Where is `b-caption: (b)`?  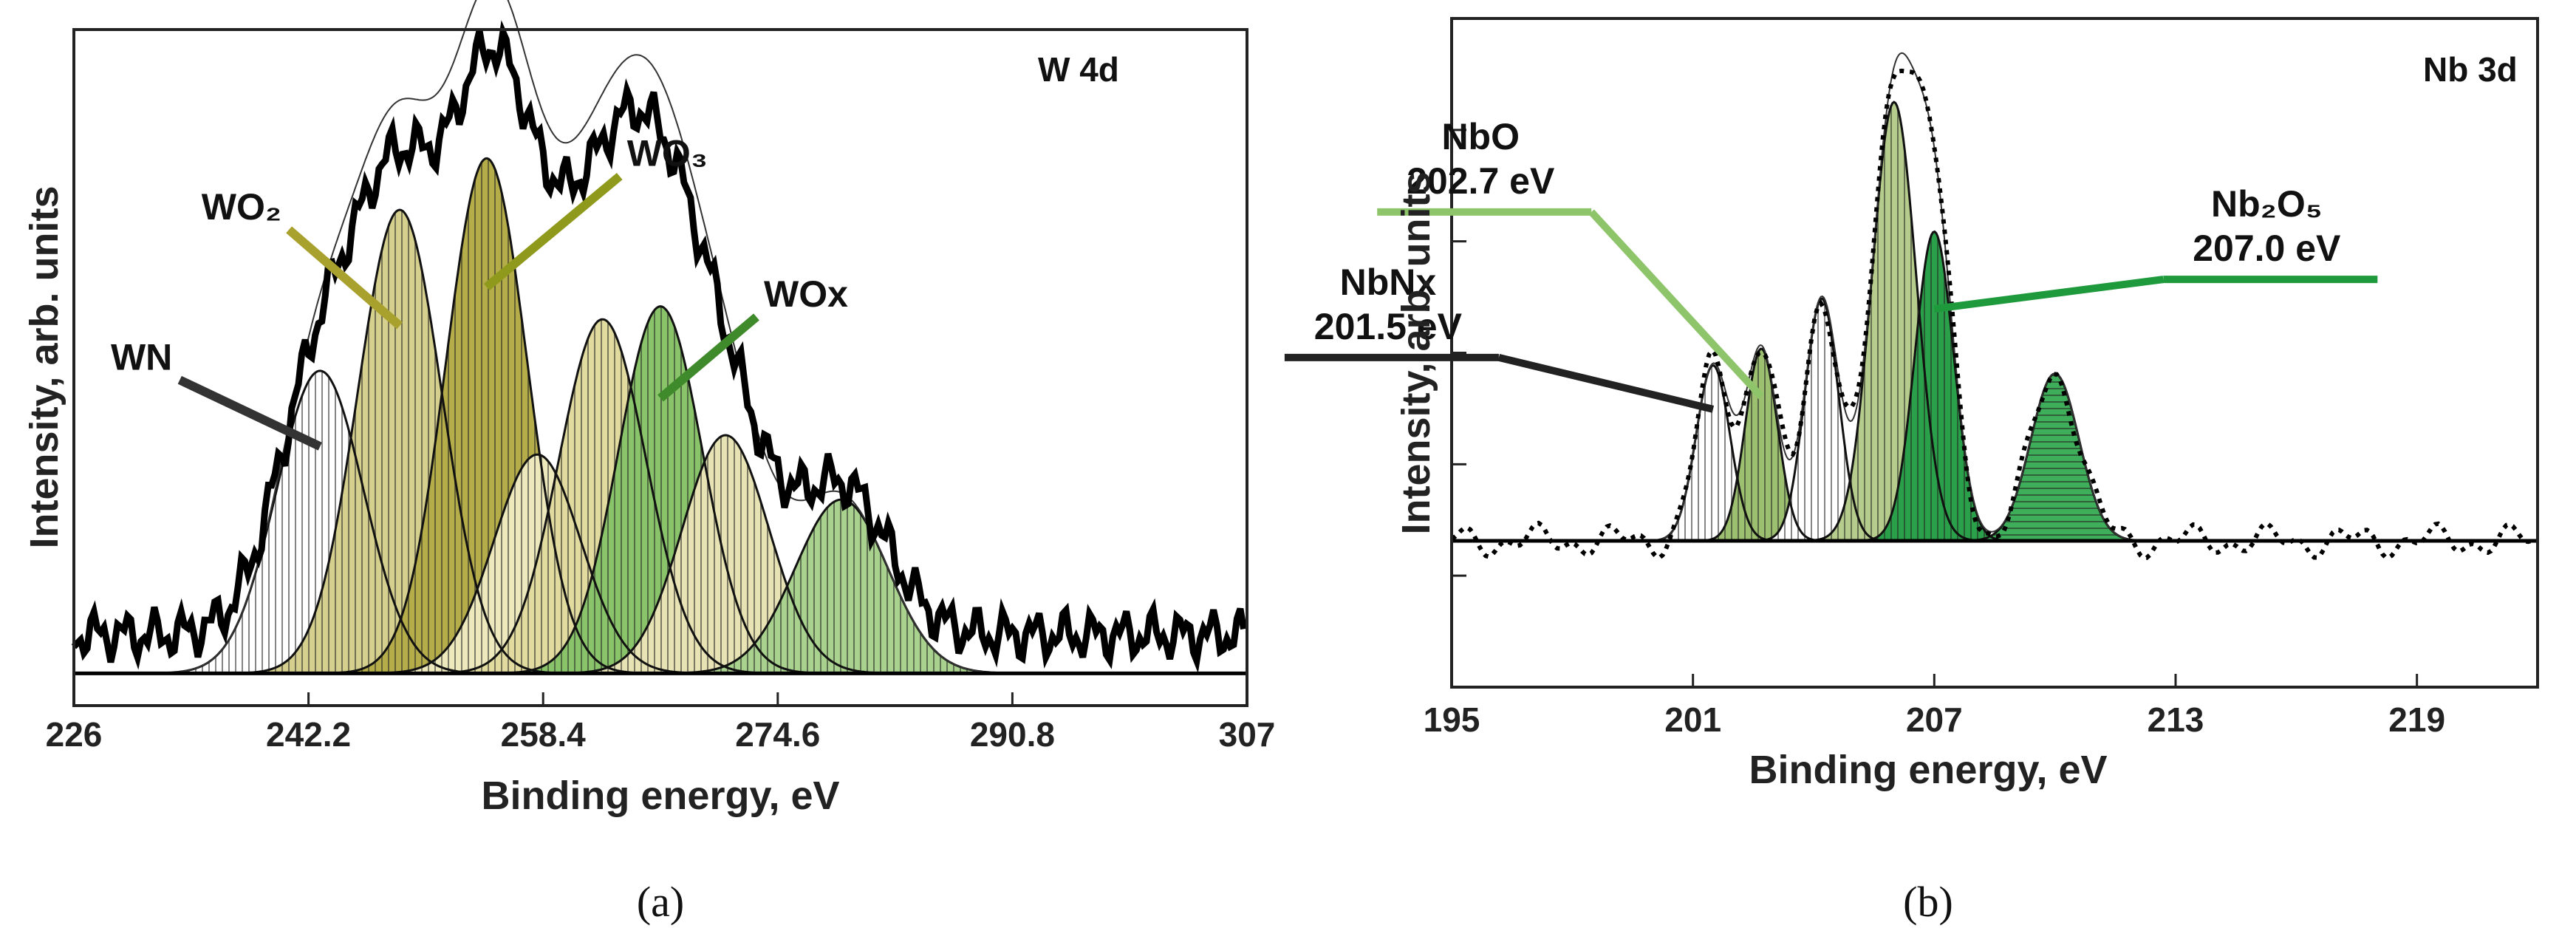 b-caption: (b) is located at coordinates (1928, 902).